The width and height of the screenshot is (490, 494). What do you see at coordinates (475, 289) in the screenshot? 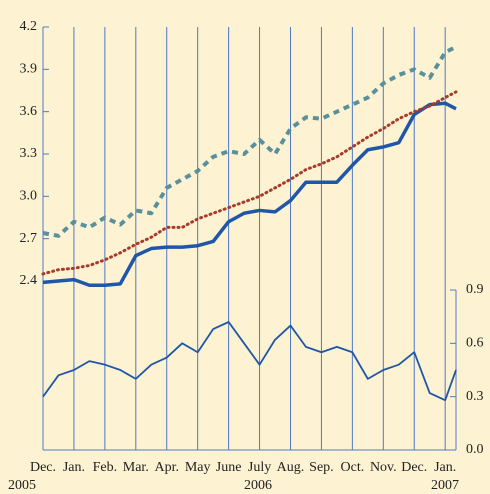
I see `y2-tick-label: 0.9` at bounding box center [475, 289].